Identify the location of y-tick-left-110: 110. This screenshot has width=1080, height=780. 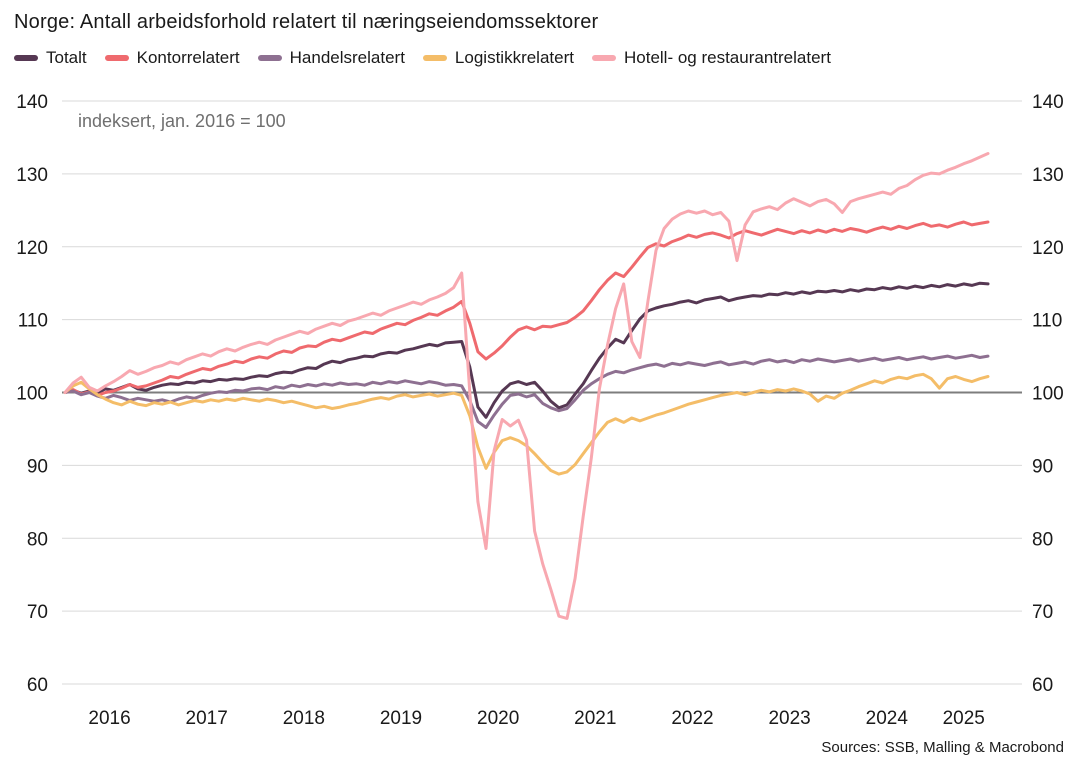
(33, 321).